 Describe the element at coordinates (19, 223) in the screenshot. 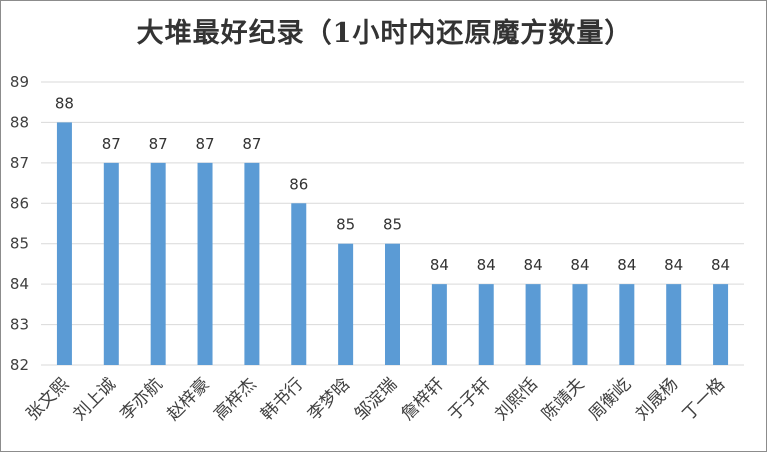

I see `y-axis-ticks: 82 83 84 85 86 87 88 89` at that location.